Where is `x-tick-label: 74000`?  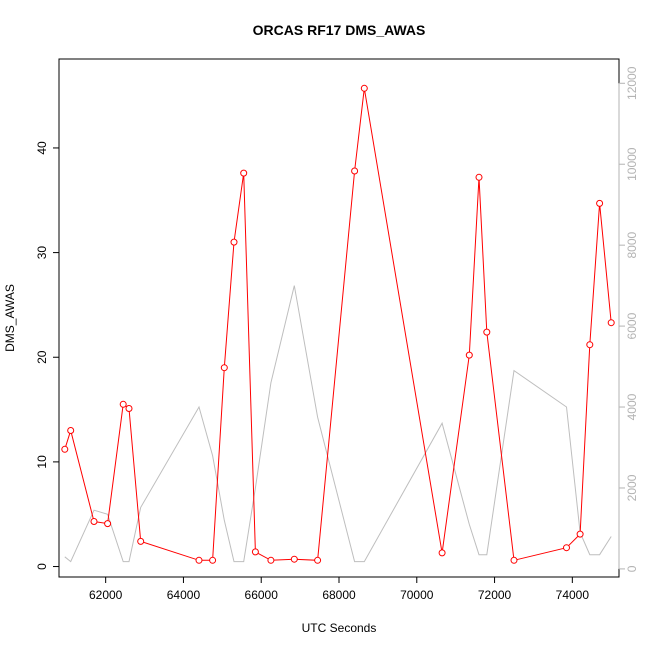 x-tick-label: 74000 is located at coordinates (573, 595).